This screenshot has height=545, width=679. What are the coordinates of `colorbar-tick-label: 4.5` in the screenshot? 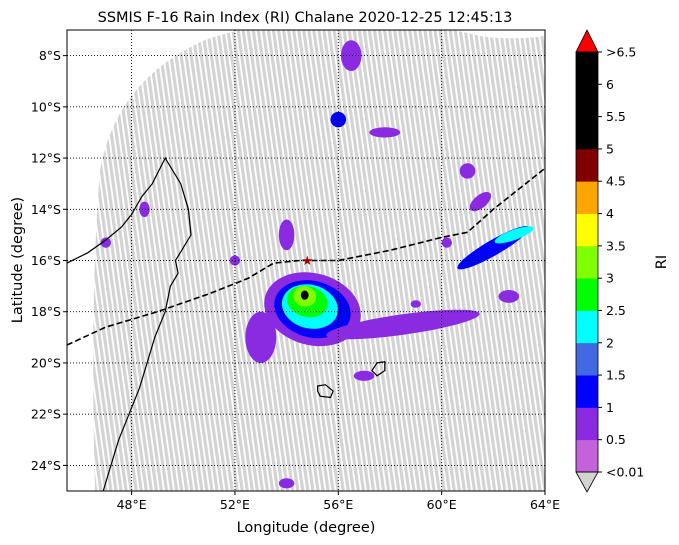 It's located at (616, 181).